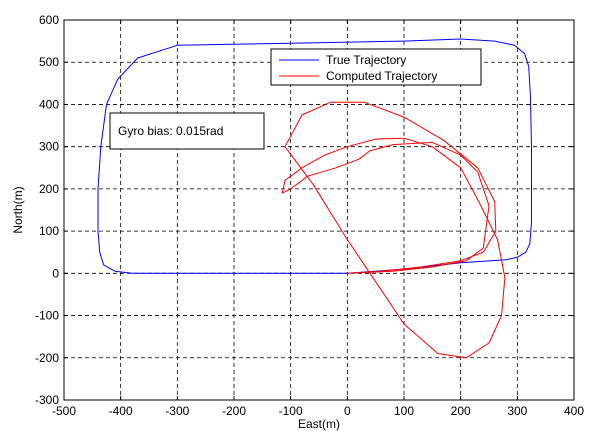  I want to click on y-tick-label: 400, so click(49, 104).